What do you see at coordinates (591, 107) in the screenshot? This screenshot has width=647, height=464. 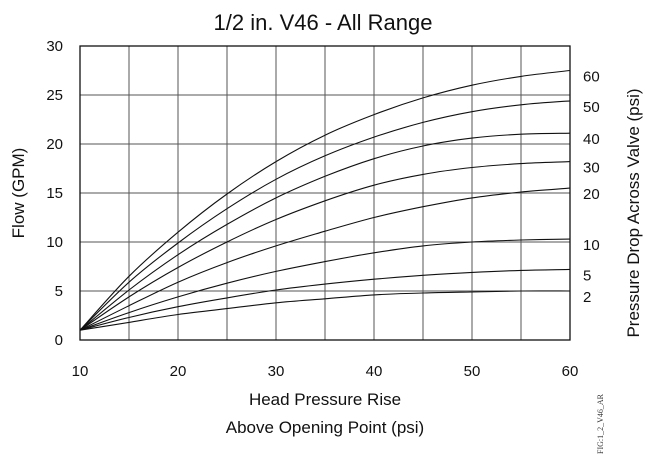 I see `series-label-50: 50` at bounding box center [591, 107].